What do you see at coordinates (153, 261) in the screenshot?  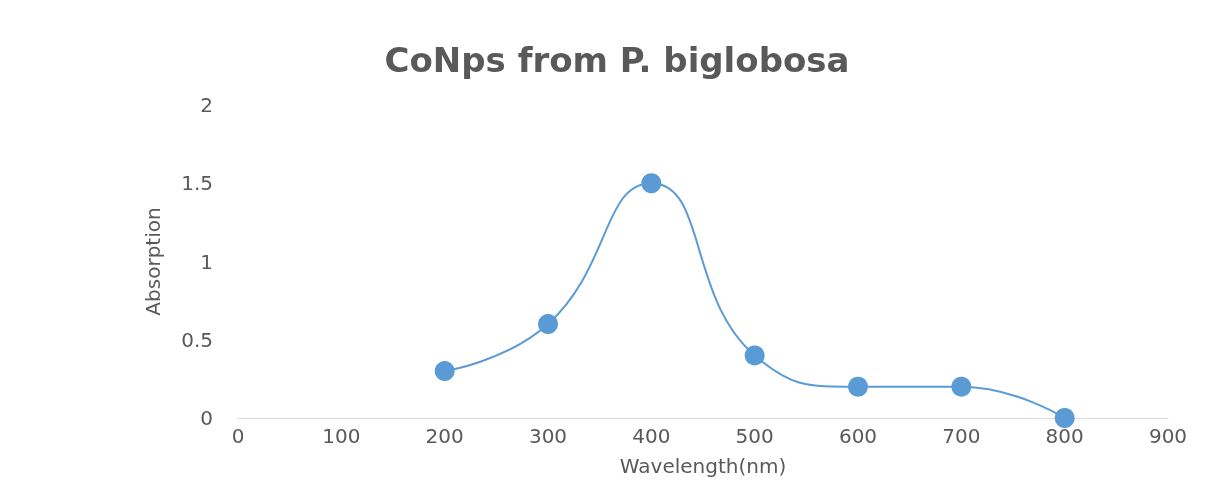 I see `y-axis-title: Absorption` at bounding box center [153, 261].